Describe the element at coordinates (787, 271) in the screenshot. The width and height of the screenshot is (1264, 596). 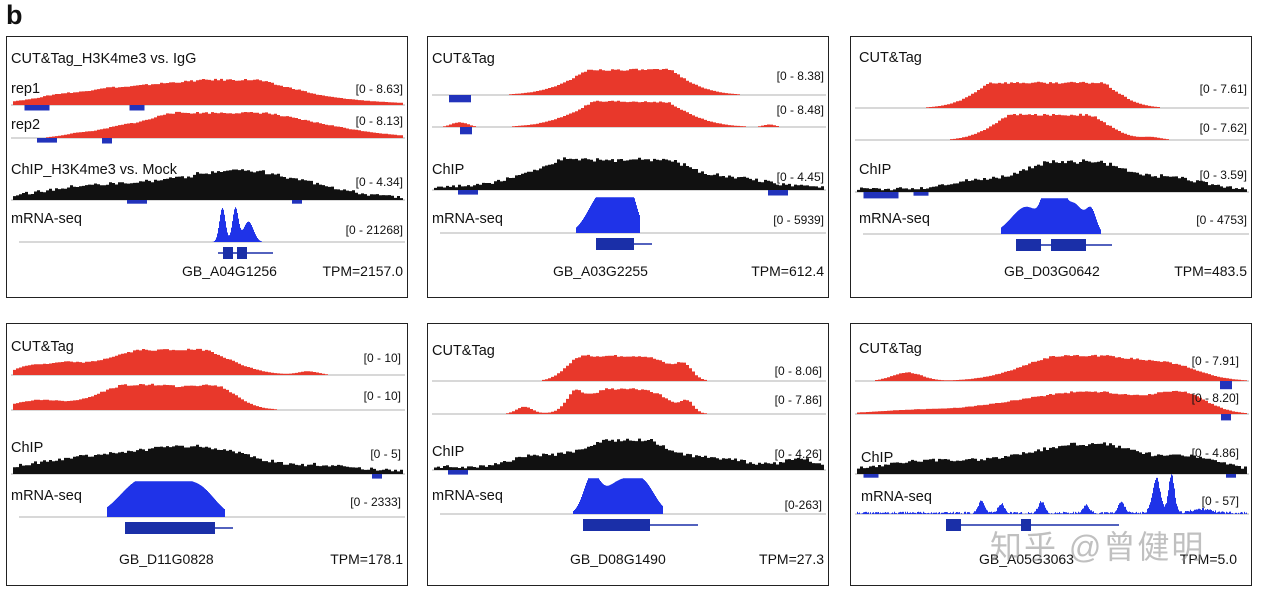
I see `tpm-value: TPM=612.4` at that location.